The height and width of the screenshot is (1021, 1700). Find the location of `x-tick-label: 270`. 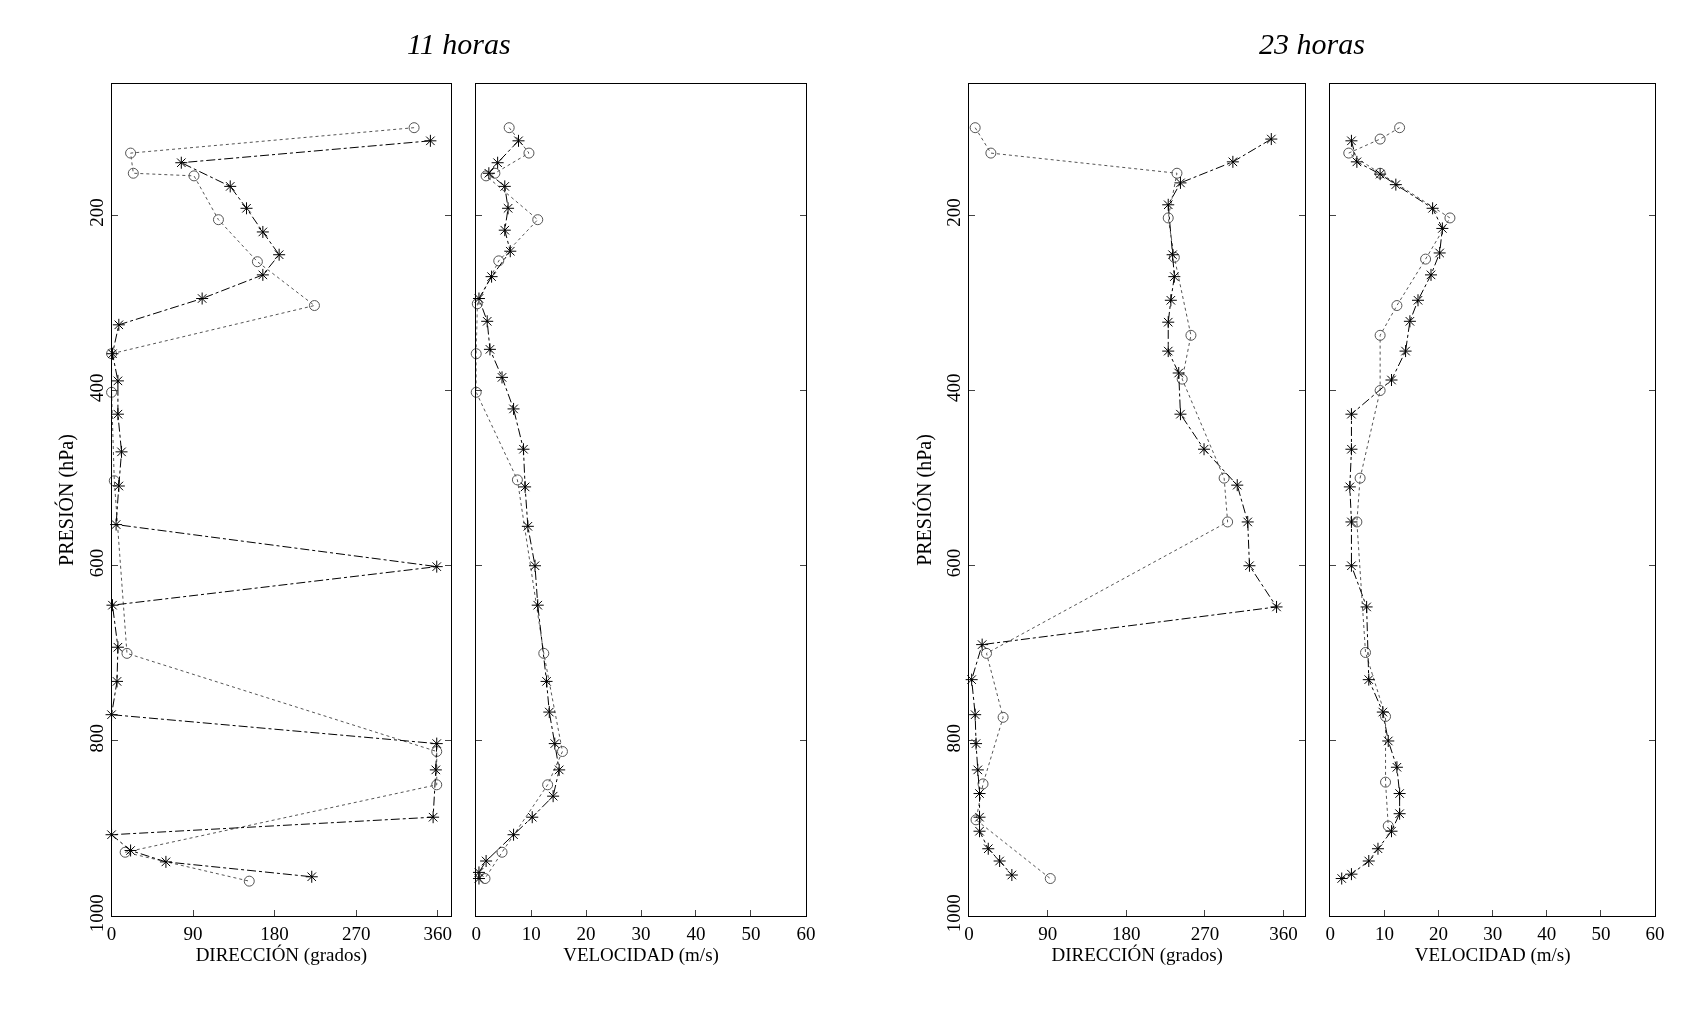

x-tick-label: 270 is located at coordinates (356, 933).